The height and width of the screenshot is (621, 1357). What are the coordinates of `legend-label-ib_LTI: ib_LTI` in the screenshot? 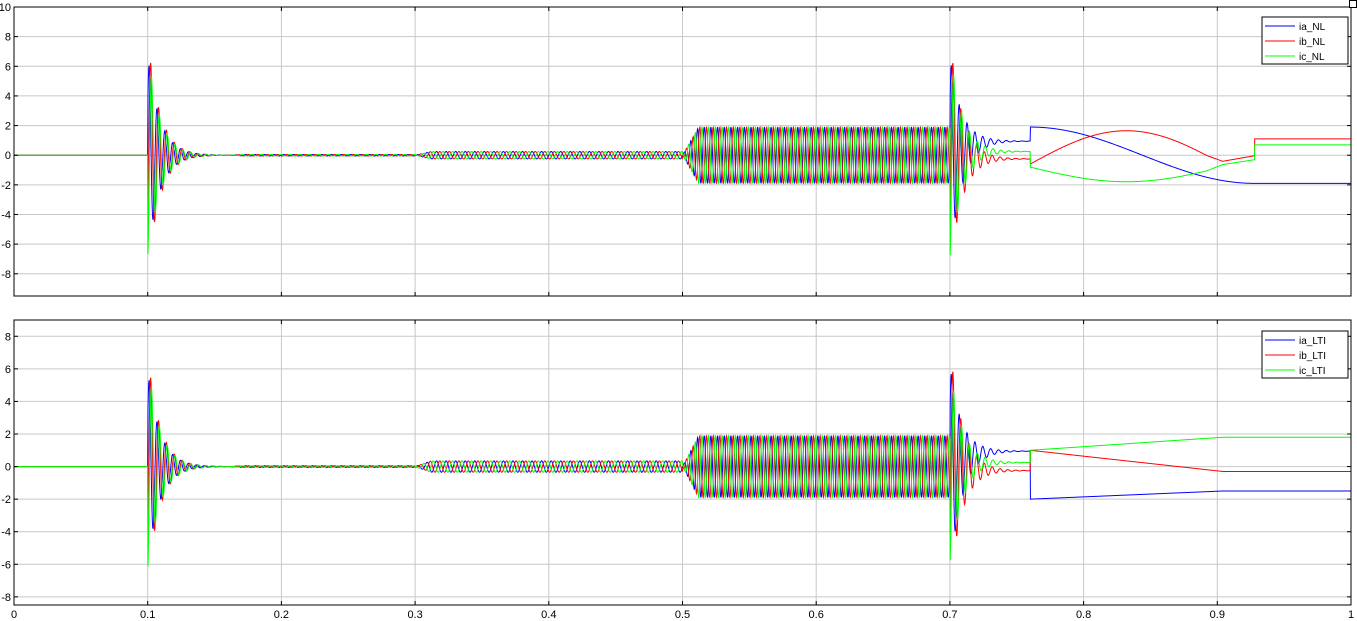 It's located at (1312, 356).